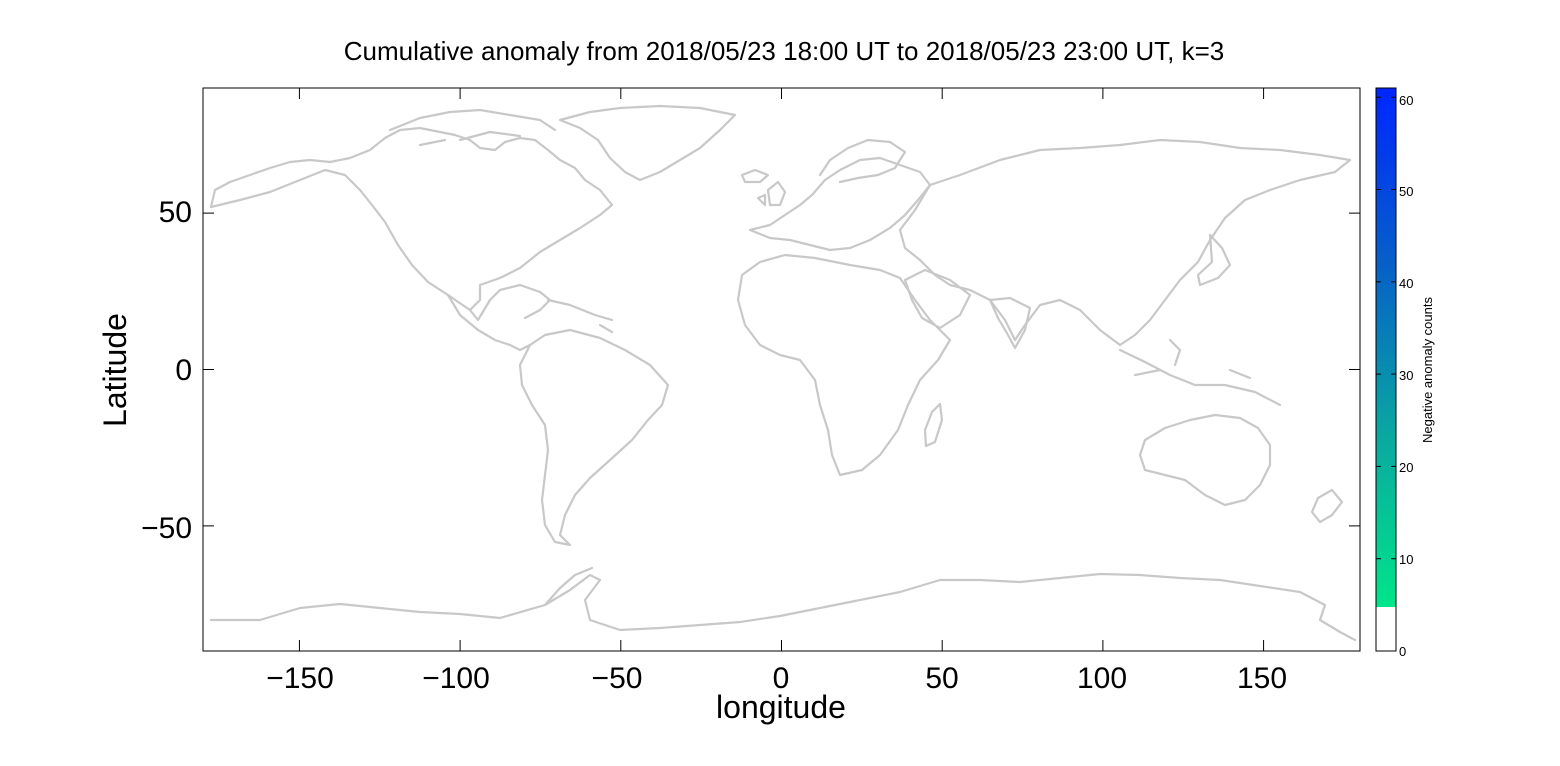 This screenshot has height=766, width=1560. I want to click on colorbar-tick-label: 60, so click(1406, 100).